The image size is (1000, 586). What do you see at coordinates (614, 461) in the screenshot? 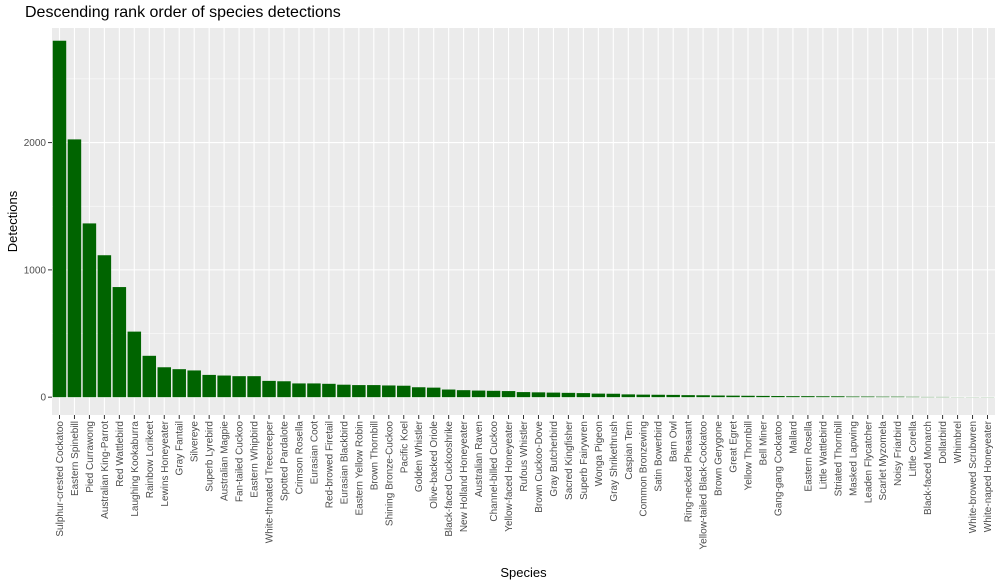
I see `x-tick-label: Gray Shrikethrush` at bounding box center [614, 461].